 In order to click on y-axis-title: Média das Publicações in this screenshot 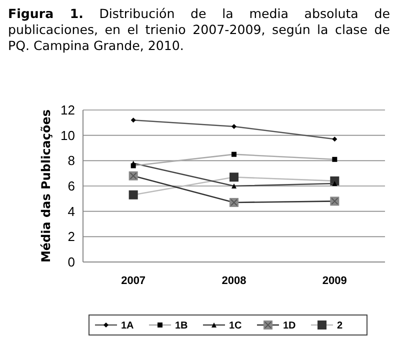, I will do `click(46, 186)`.